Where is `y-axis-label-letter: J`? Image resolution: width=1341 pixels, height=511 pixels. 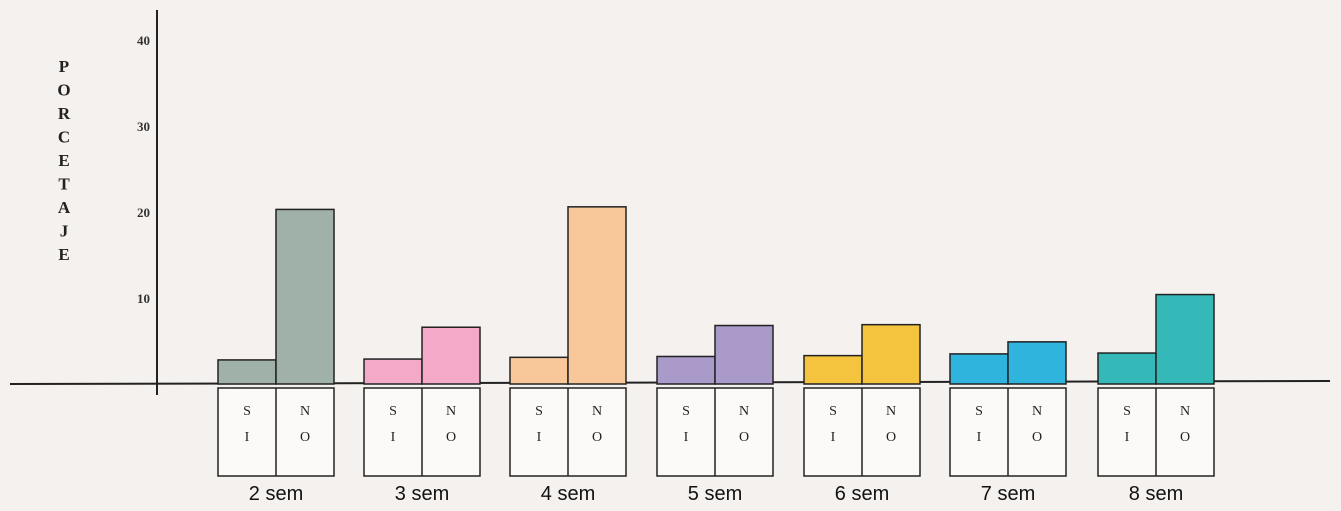
y-axis-label-letter: J is located at coordinates (64, 231).